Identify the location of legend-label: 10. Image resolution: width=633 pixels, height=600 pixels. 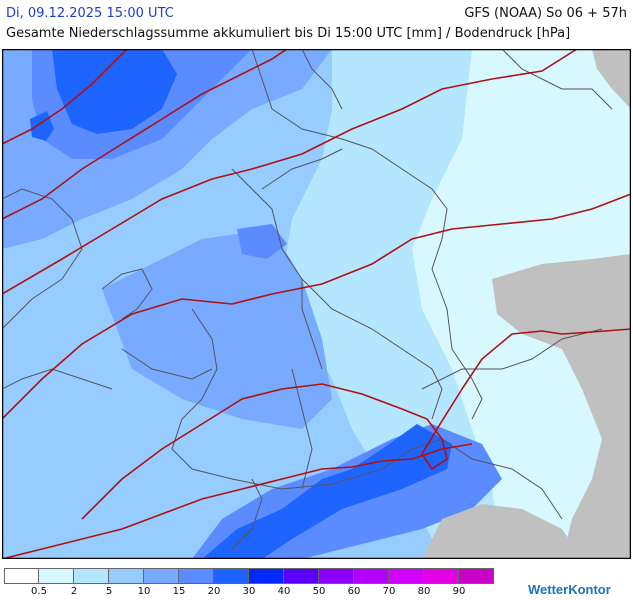
(144, 591).